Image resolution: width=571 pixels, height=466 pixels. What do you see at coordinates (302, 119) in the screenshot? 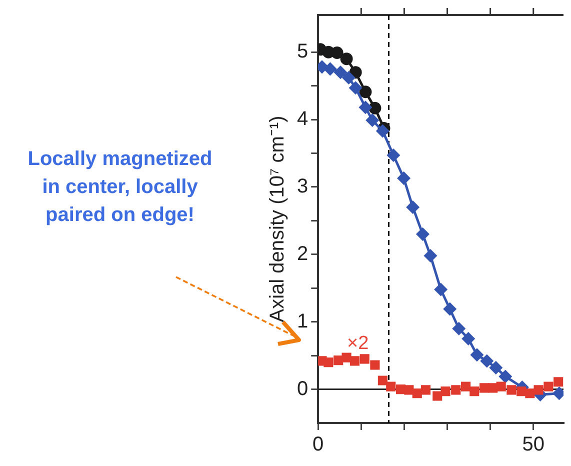
I see `y-tick-label: 4` at bounding box center [302, 119].